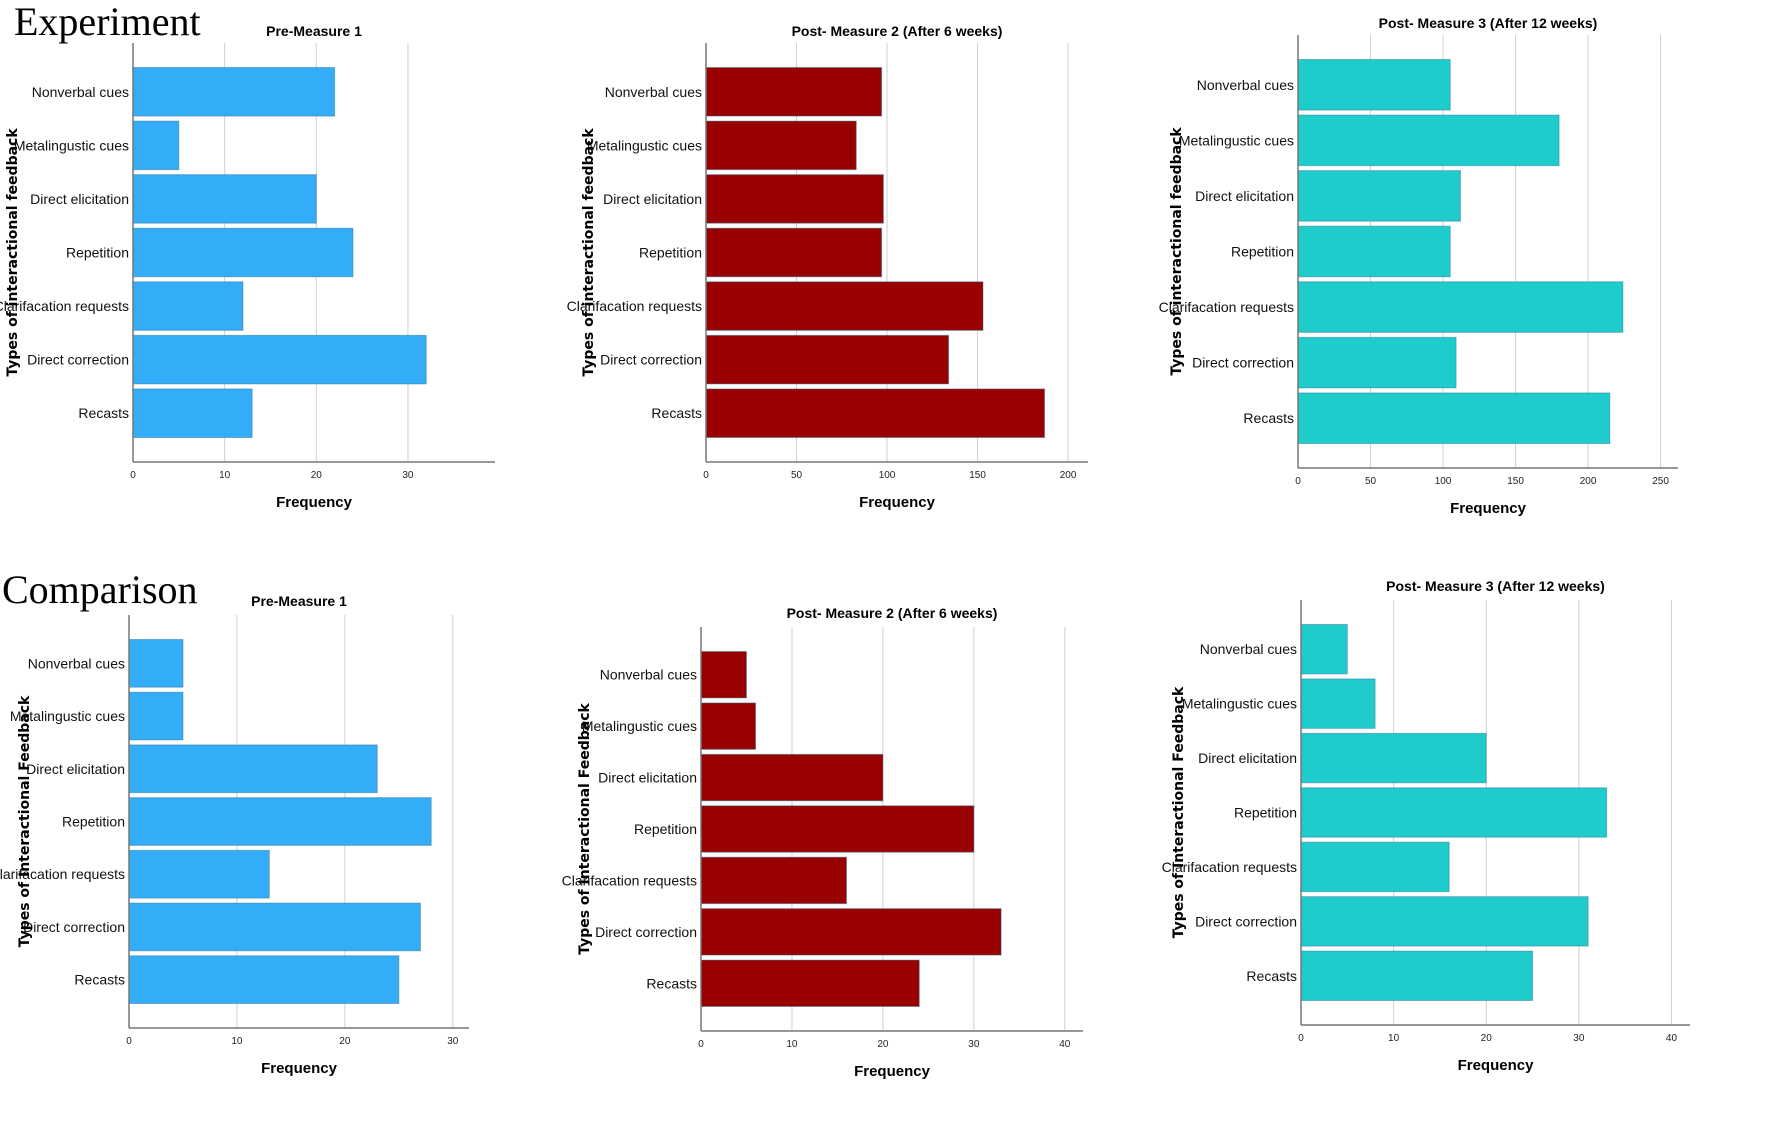 The height and width of the screenshot is (1122, 1772). Describe the element at coordinates (100, 589) in the screenshot. I see `group-title-comparison: Comparison` at that location.